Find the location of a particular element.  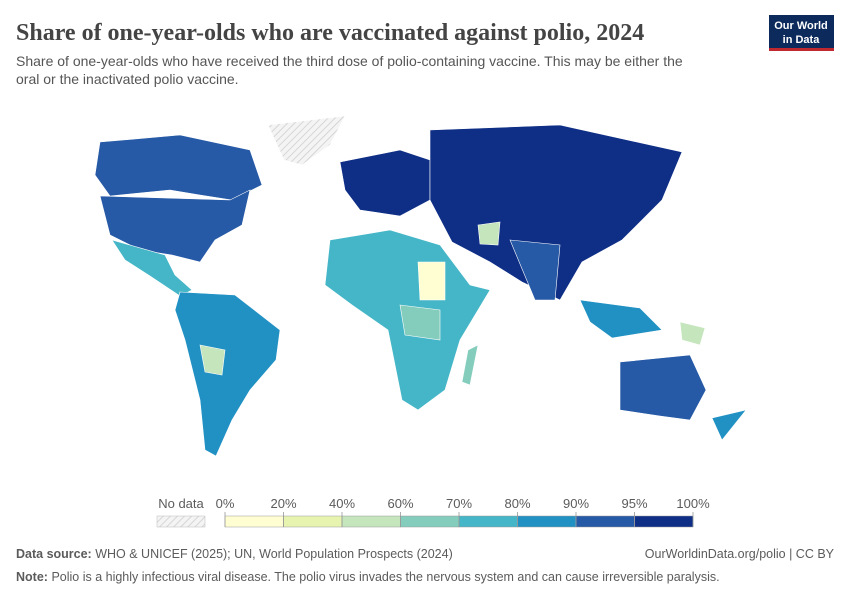

canada is located at coordinates (178, 167).